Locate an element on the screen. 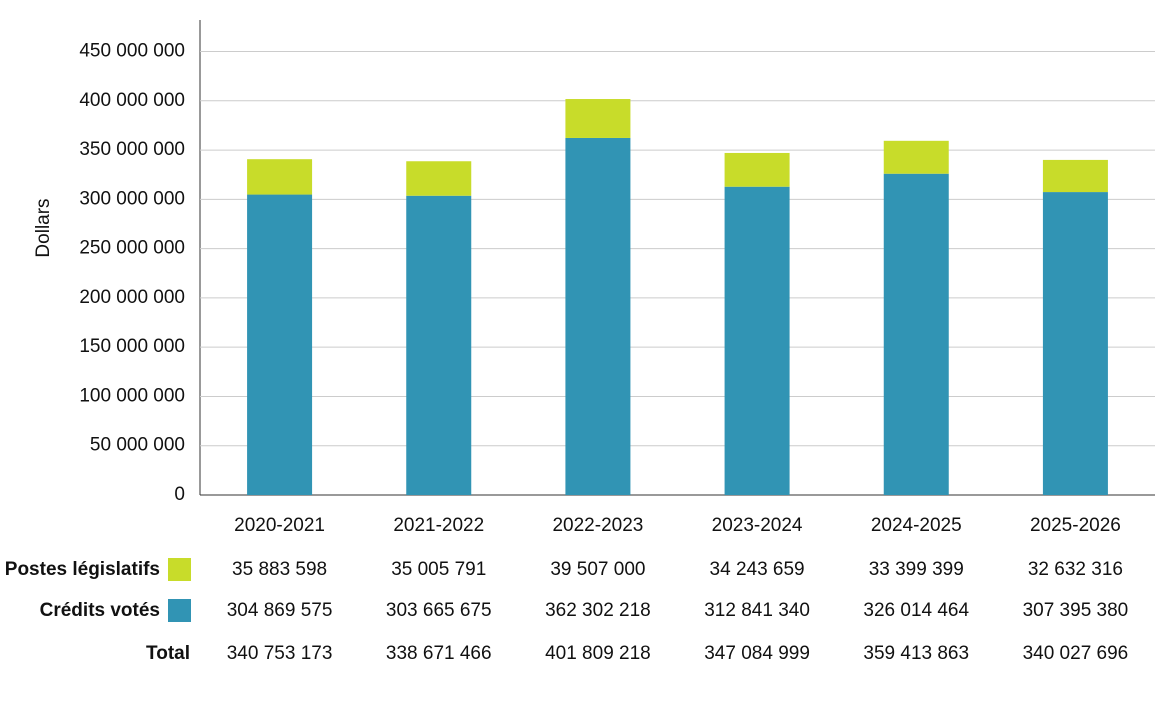 Image resolution: width=1170 pixels, height=712 pixels. table-value: 362 302 218 is located at coordinates (598, 610).